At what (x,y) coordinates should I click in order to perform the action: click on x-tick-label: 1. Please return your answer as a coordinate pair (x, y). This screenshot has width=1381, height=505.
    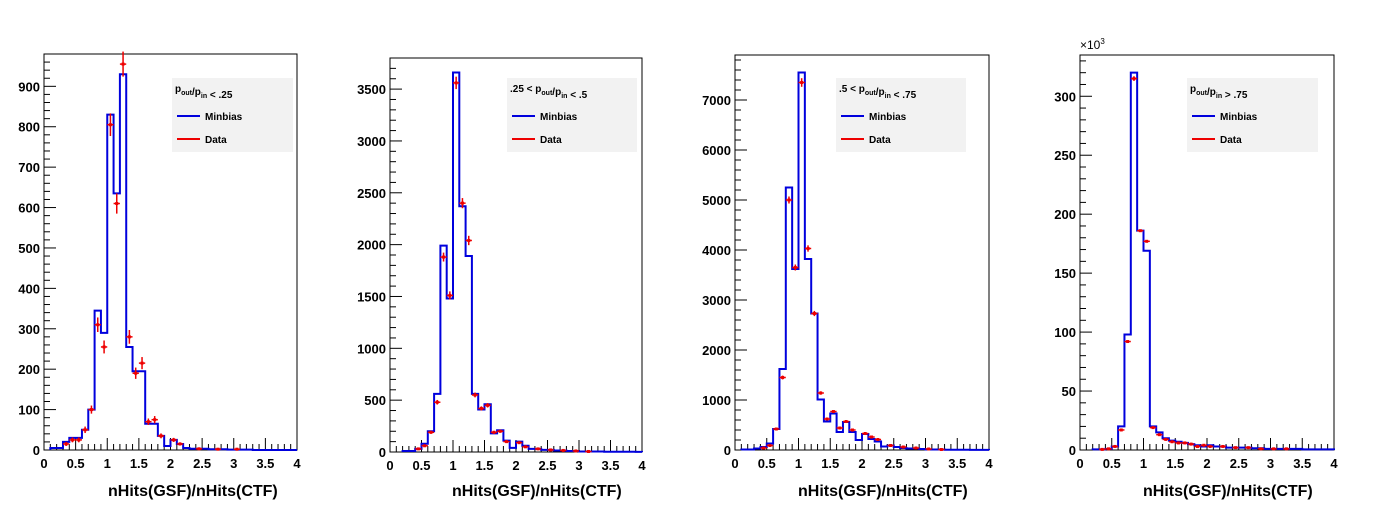
    Looking at the image, I should click on (798, 463).